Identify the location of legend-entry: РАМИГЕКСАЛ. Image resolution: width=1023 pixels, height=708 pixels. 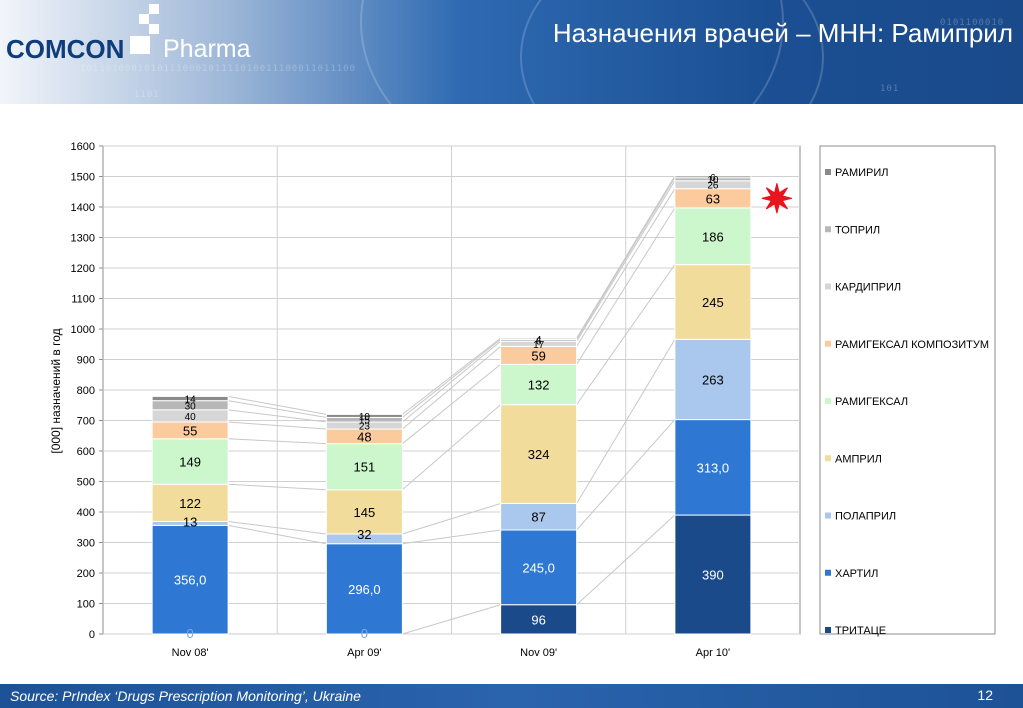
(871, 402).